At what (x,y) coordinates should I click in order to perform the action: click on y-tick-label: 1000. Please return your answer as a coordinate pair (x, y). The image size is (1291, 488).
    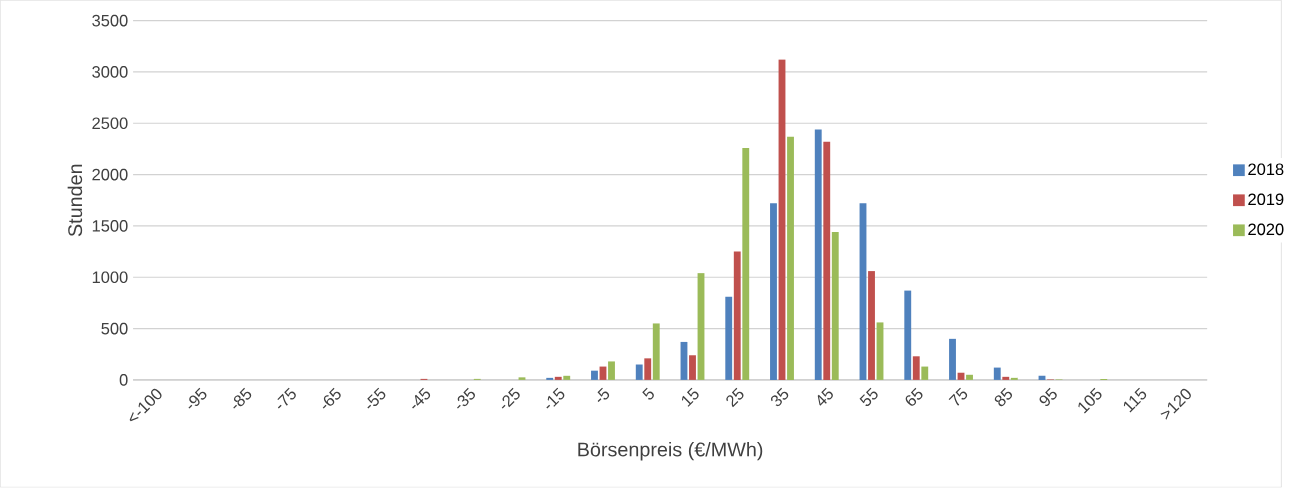
    Looking at the image, I should click on (110, 277).